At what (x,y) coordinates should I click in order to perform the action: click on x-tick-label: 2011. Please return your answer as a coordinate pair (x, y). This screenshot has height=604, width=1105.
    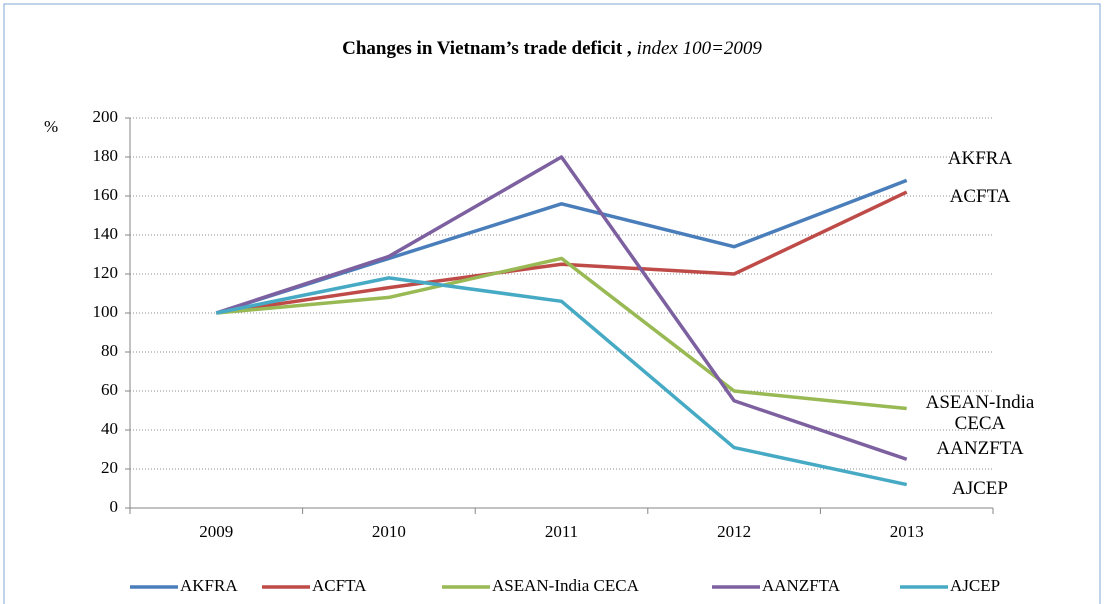
    Looking at the image, I should click on (561, 531).